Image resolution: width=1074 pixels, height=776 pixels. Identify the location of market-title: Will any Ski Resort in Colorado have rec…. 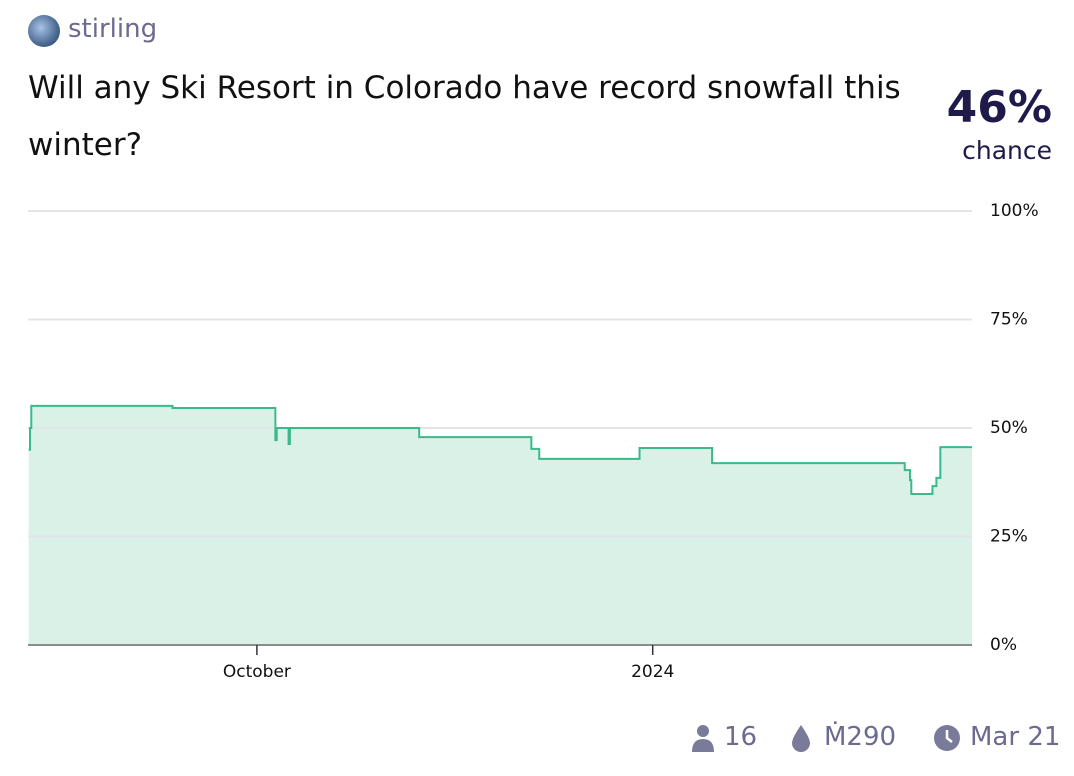
(464, 116).